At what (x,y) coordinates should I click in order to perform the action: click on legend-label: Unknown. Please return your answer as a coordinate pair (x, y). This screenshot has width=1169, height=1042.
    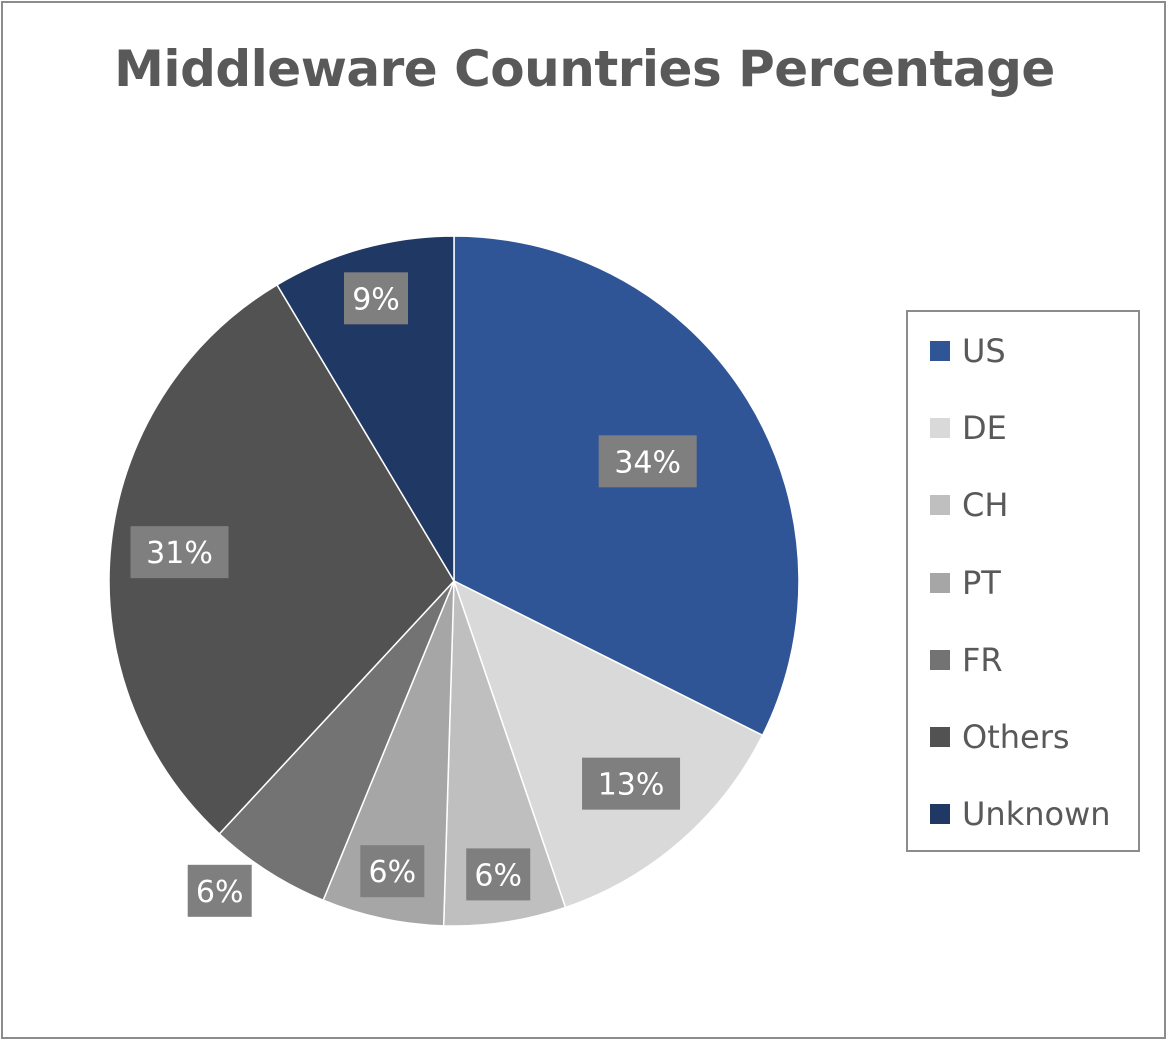
    Looking at the image, I should click on (1036, 814).